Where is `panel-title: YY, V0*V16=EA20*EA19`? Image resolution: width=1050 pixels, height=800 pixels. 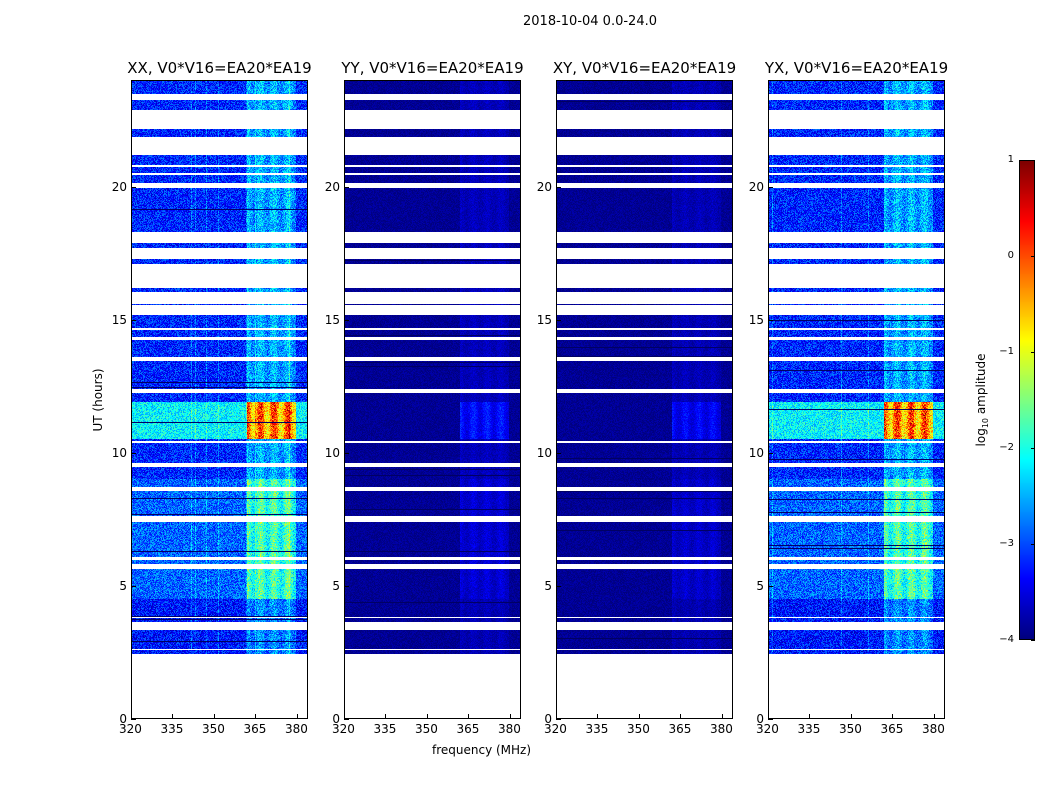 panel-title: YY, V0*V16=EA20*EA19 is located at coordinates (432, 68).